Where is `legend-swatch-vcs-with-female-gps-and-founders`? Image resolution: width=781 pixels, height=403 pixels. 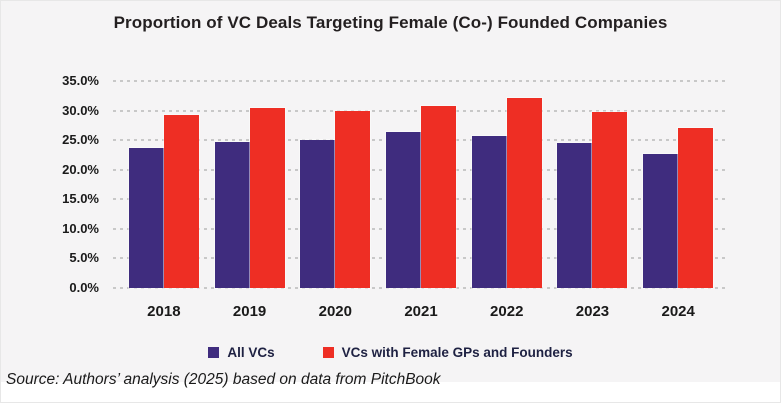 legend-swatch-vcs-with-female-gps-and-founders is located at coordinates (328, 352).